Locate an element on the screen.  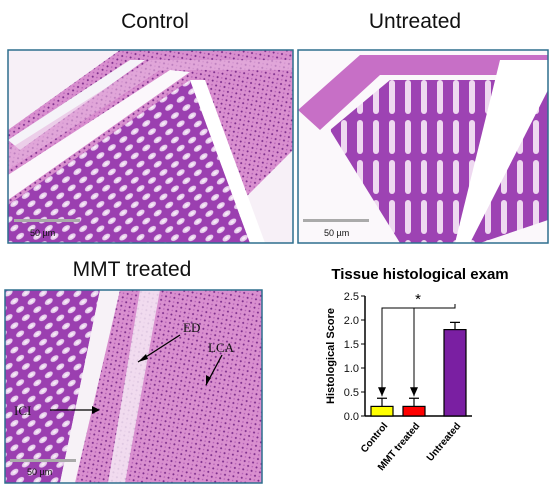
annotation: ICI is located at coordinates (22, 410).